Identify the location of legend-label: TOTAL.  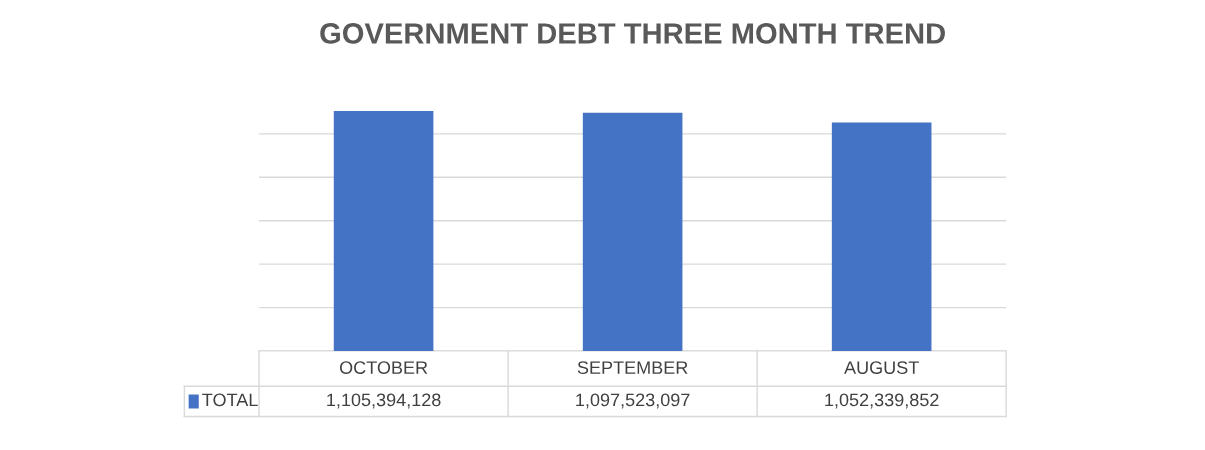
(230, 400).